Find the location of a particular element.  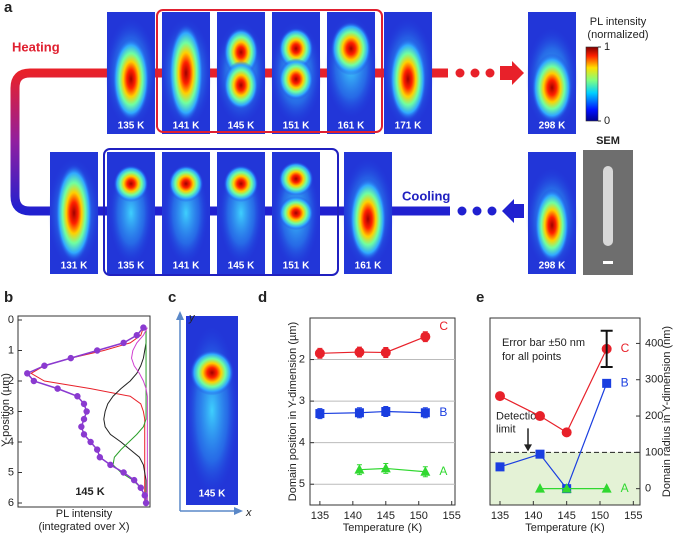

annotation: Error bar ±50 nm is located at coordinates (543, 343).